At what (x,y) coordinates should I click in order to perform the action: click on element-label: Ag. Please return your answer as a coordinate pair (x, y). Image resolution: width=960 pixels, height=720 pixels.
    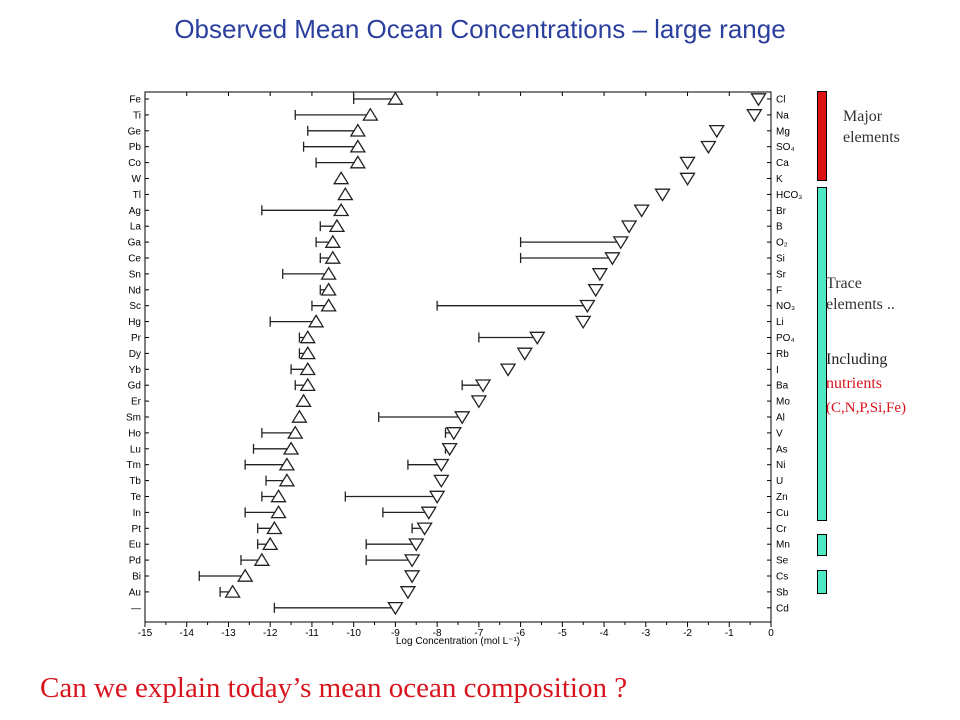
    Looking at the image, I should click on (135, 211).